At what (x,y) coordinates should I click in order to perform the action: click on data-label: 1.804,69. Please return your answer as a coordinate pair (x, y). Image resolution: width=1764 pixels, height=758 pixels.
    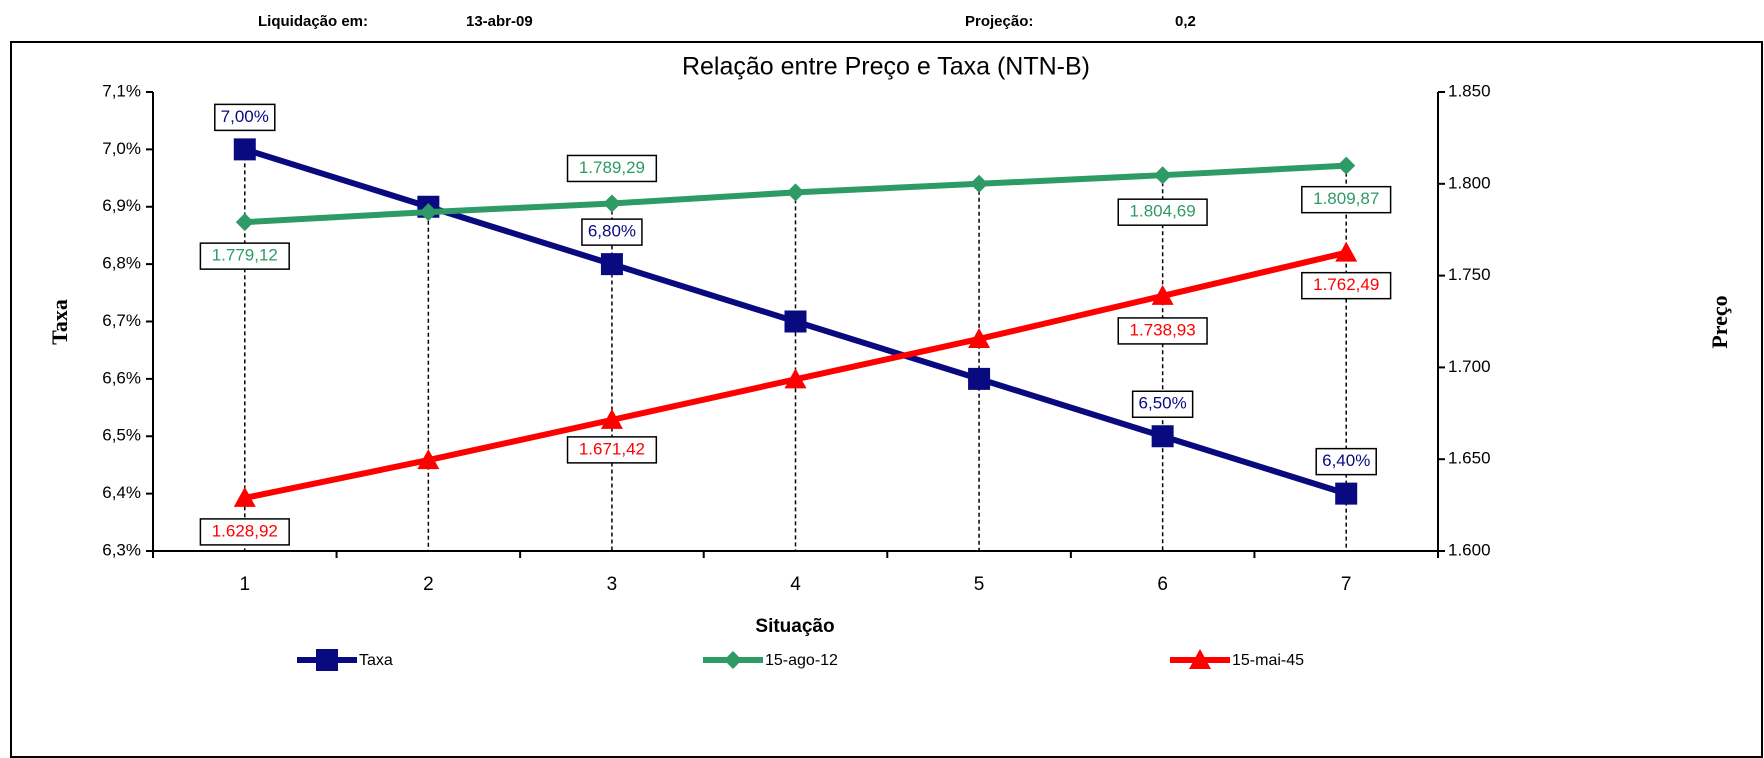
    Looking at the image, I should click on (1163, 211).